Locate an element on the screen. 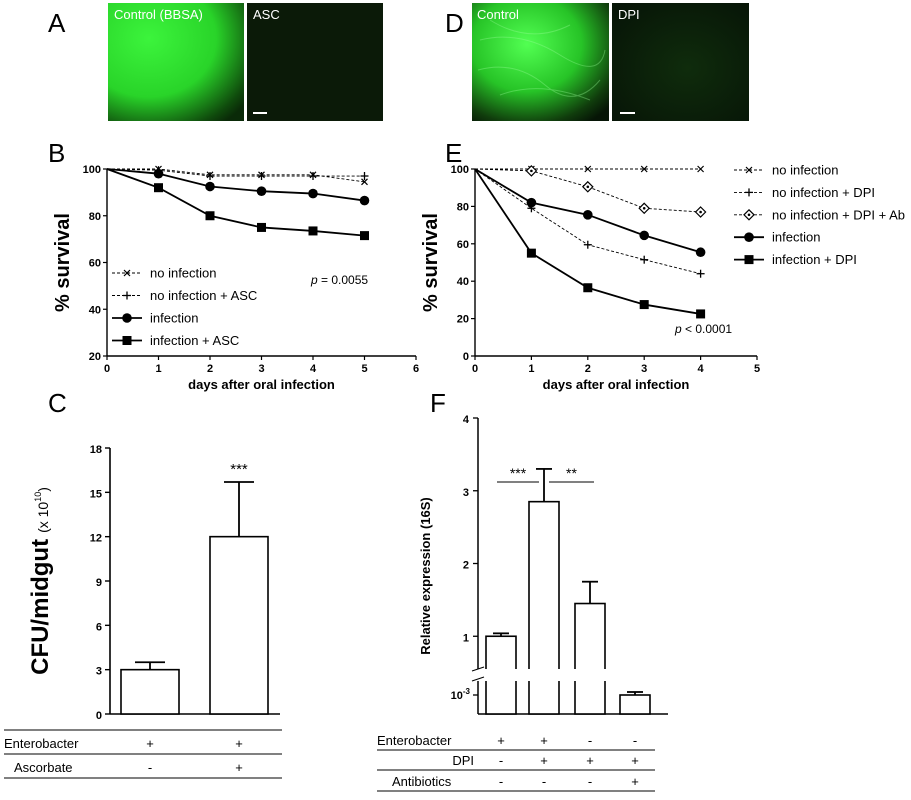 The width and height of the screenshot is (911, 800). p-value-annotation: p < 0.0001 is located at coordinates (703, 329).